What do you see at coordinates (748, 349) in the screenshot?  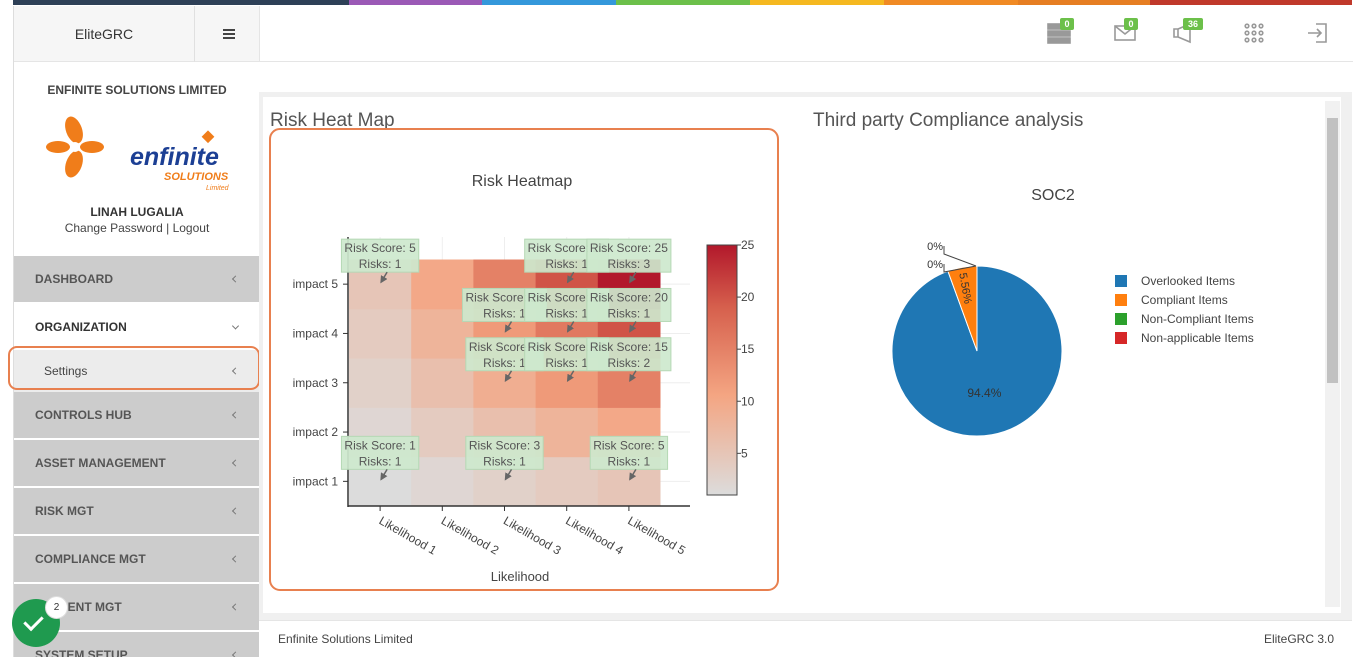 I see `colorbar-tick-label: 15` at bounding box center [748, 349].